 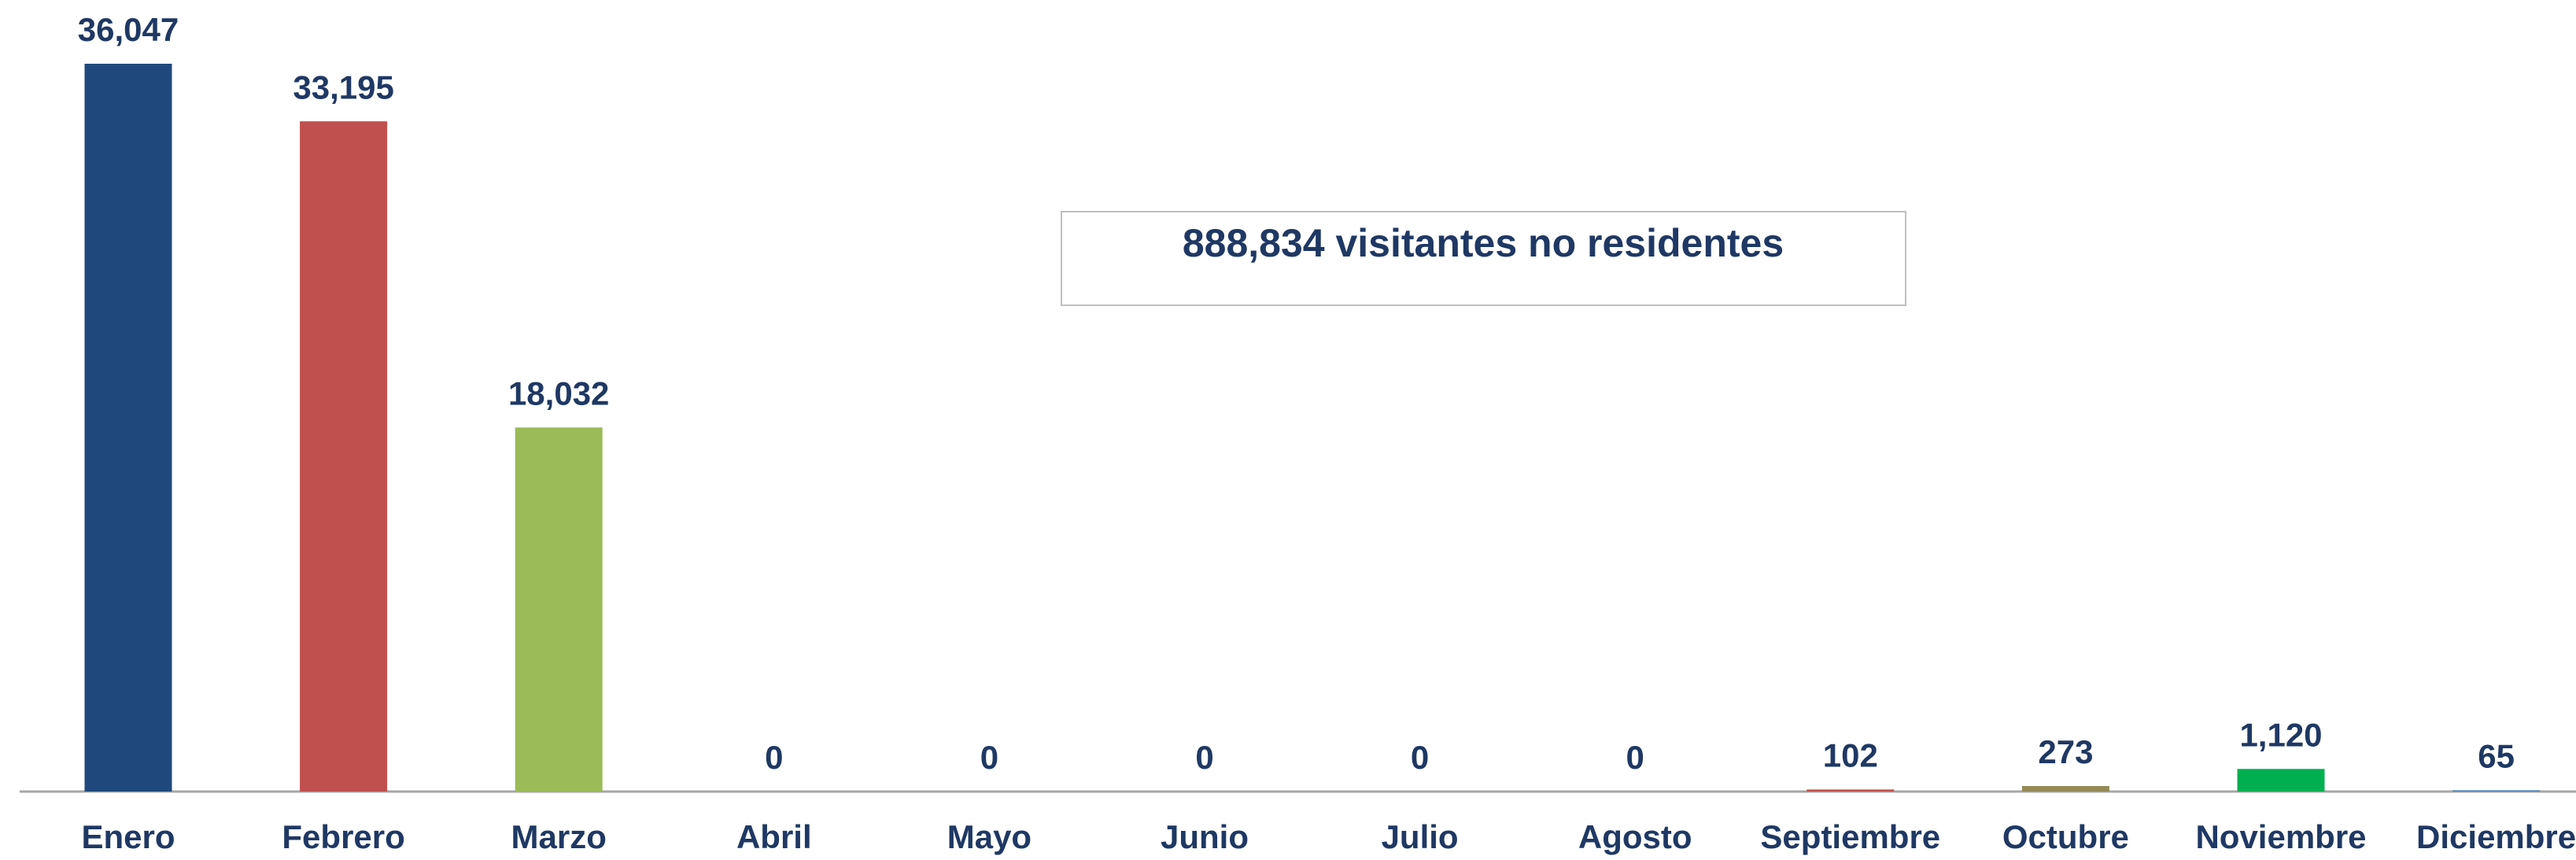 I want to click on x-tick-label: Agosto, so click(x=1635, y=836).